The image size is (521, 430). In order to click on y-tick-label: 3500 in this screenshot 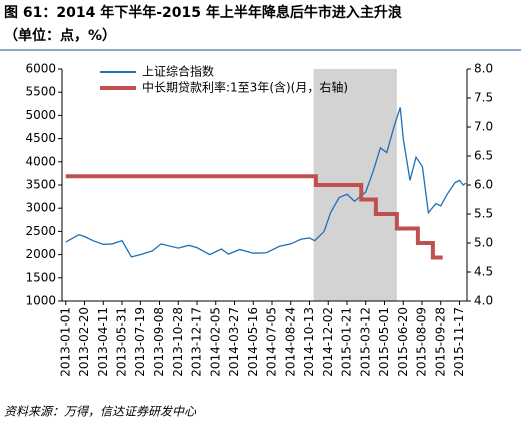, I will do `click(40, 185)`.